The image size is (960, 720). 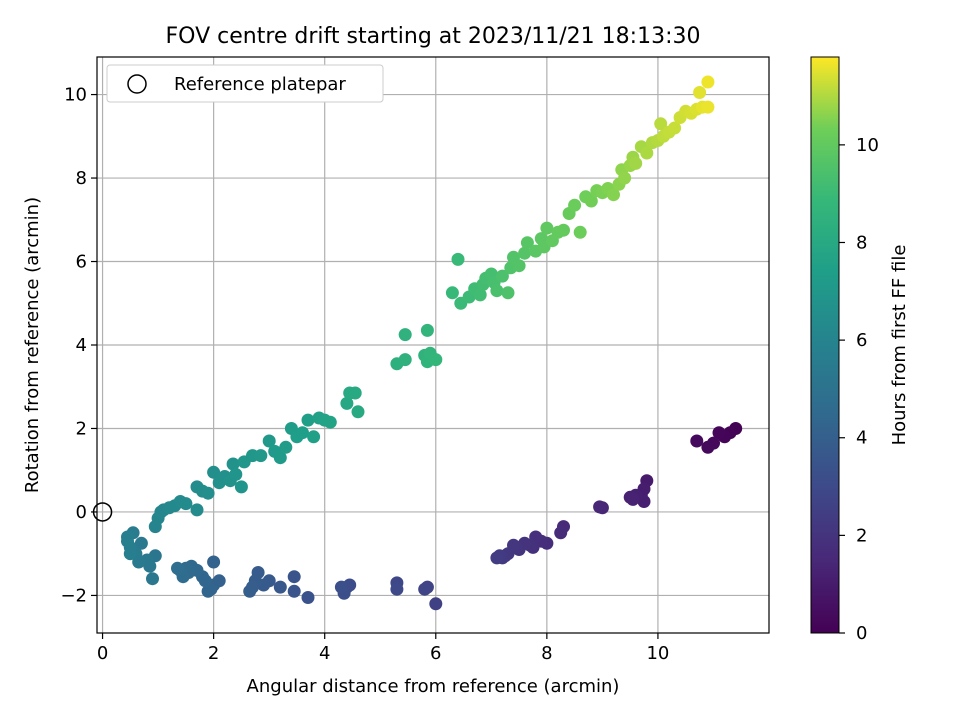 What do you see at coordinates (32, 345) in the screenshot?
I see `y-axis-label: Rotation from reference (arcmin)` at bounding box center [32, 345].